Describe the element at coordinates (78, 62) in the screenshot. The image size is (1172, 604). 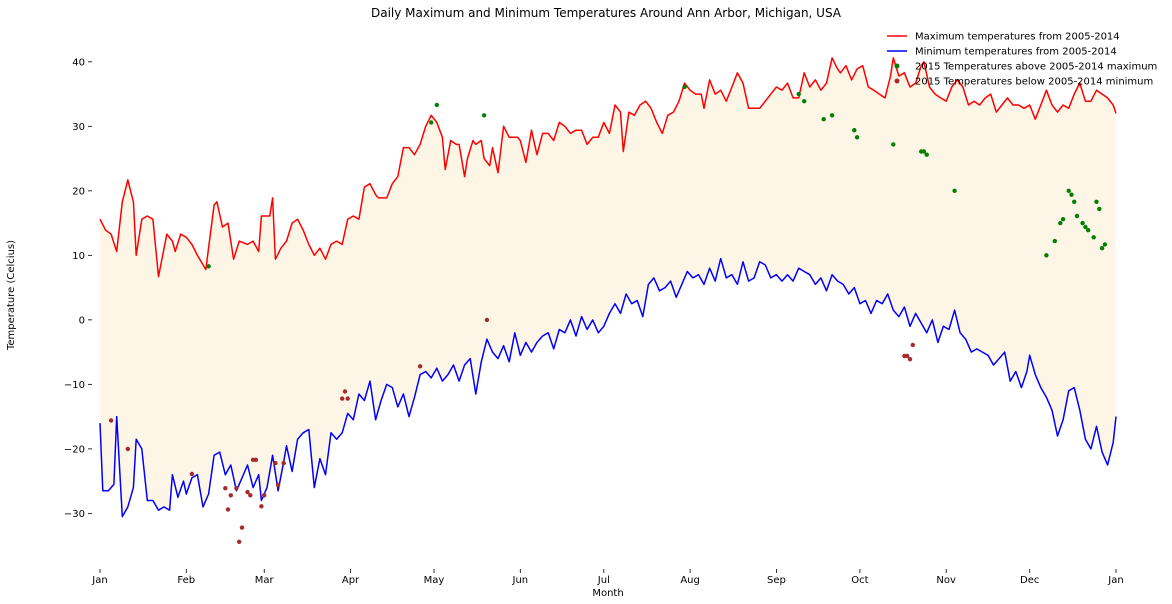
I see `y-tick-label: 40` at that location.